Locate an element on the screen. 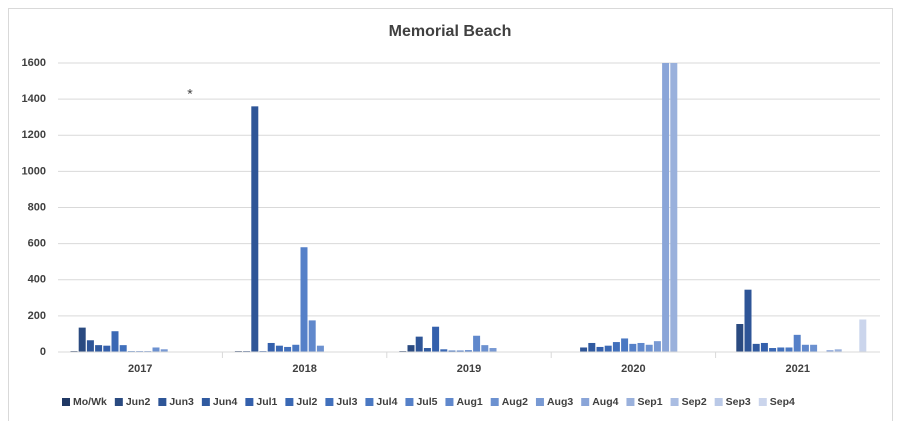 This screenshot has height=421, width=900. legend-label: Jul1 is located at coordinates (266, 402).